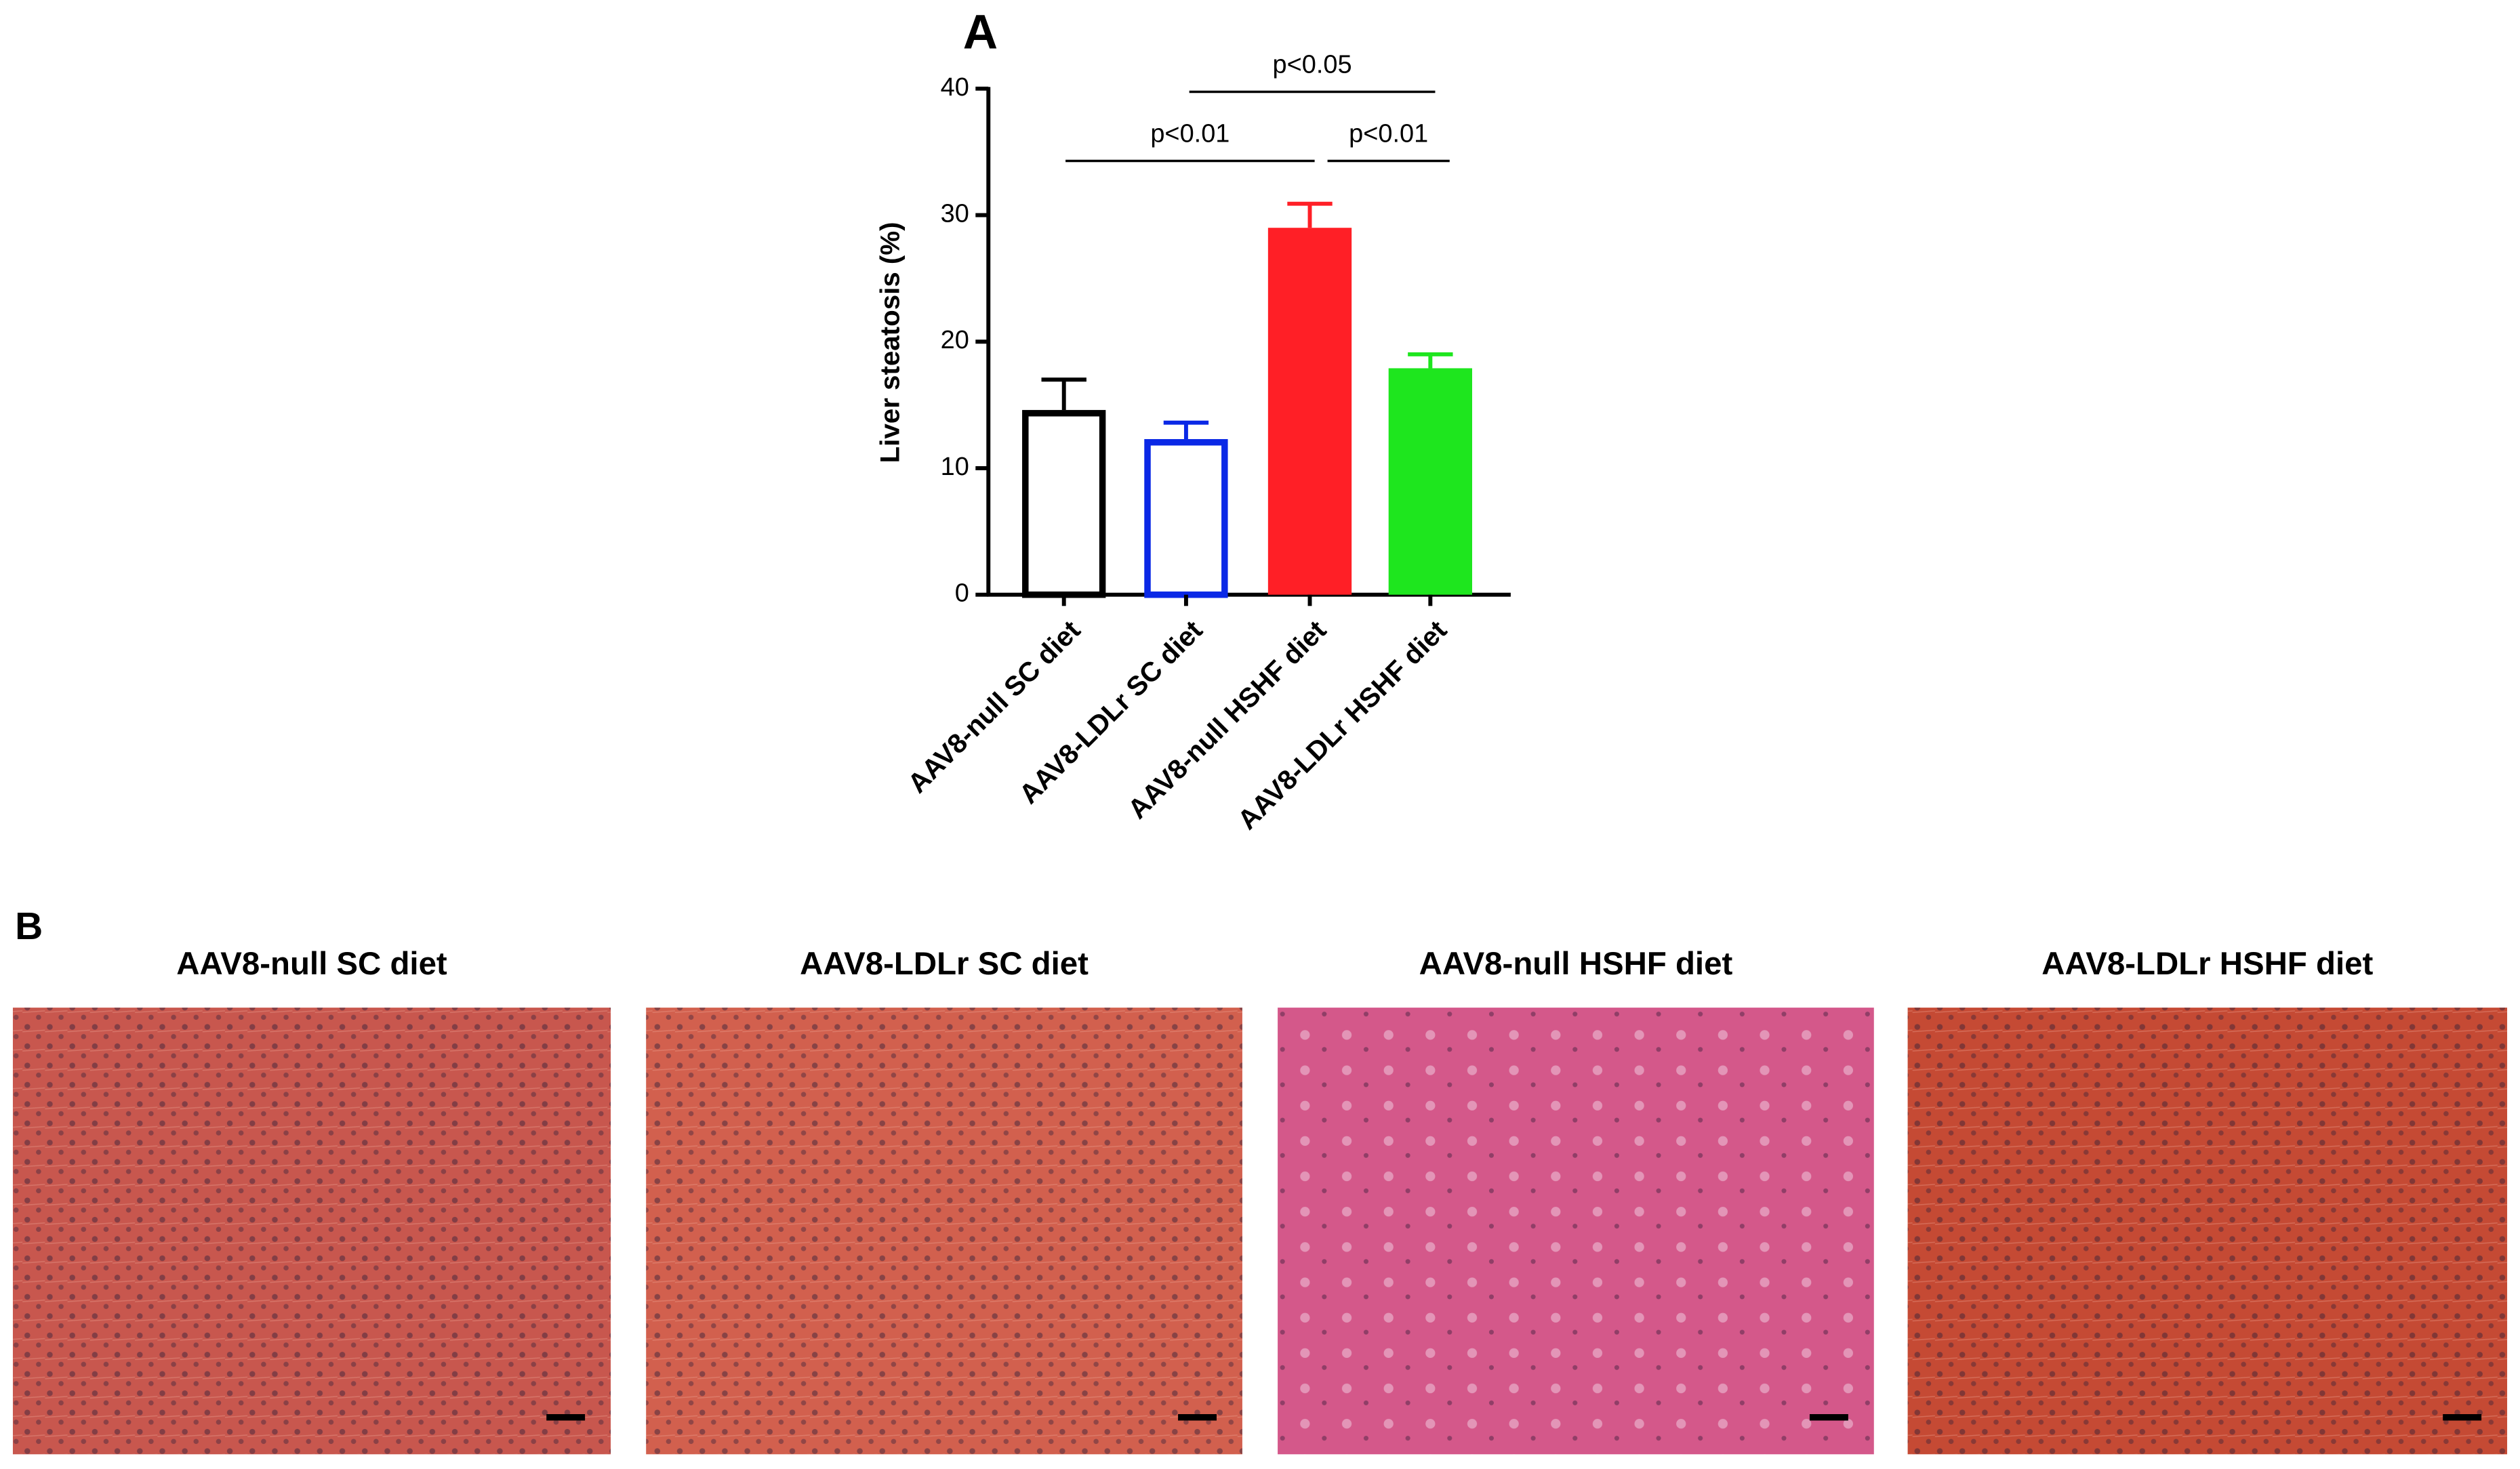 This screenshot has height=1469, width=2520. Describe the element at coordinates (980, 32) in the screenshot. I see `panel-label: A` at that location.